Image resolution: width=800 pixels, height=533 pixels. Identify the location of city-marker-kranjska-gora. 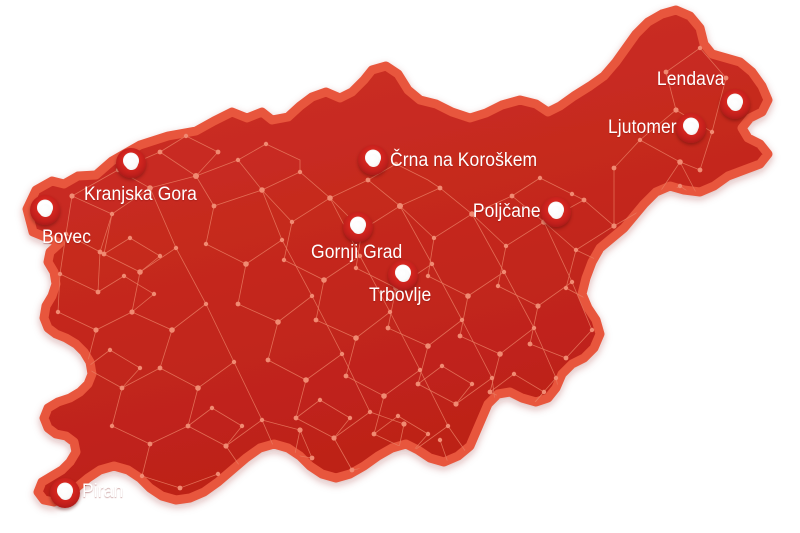
(131, 163).